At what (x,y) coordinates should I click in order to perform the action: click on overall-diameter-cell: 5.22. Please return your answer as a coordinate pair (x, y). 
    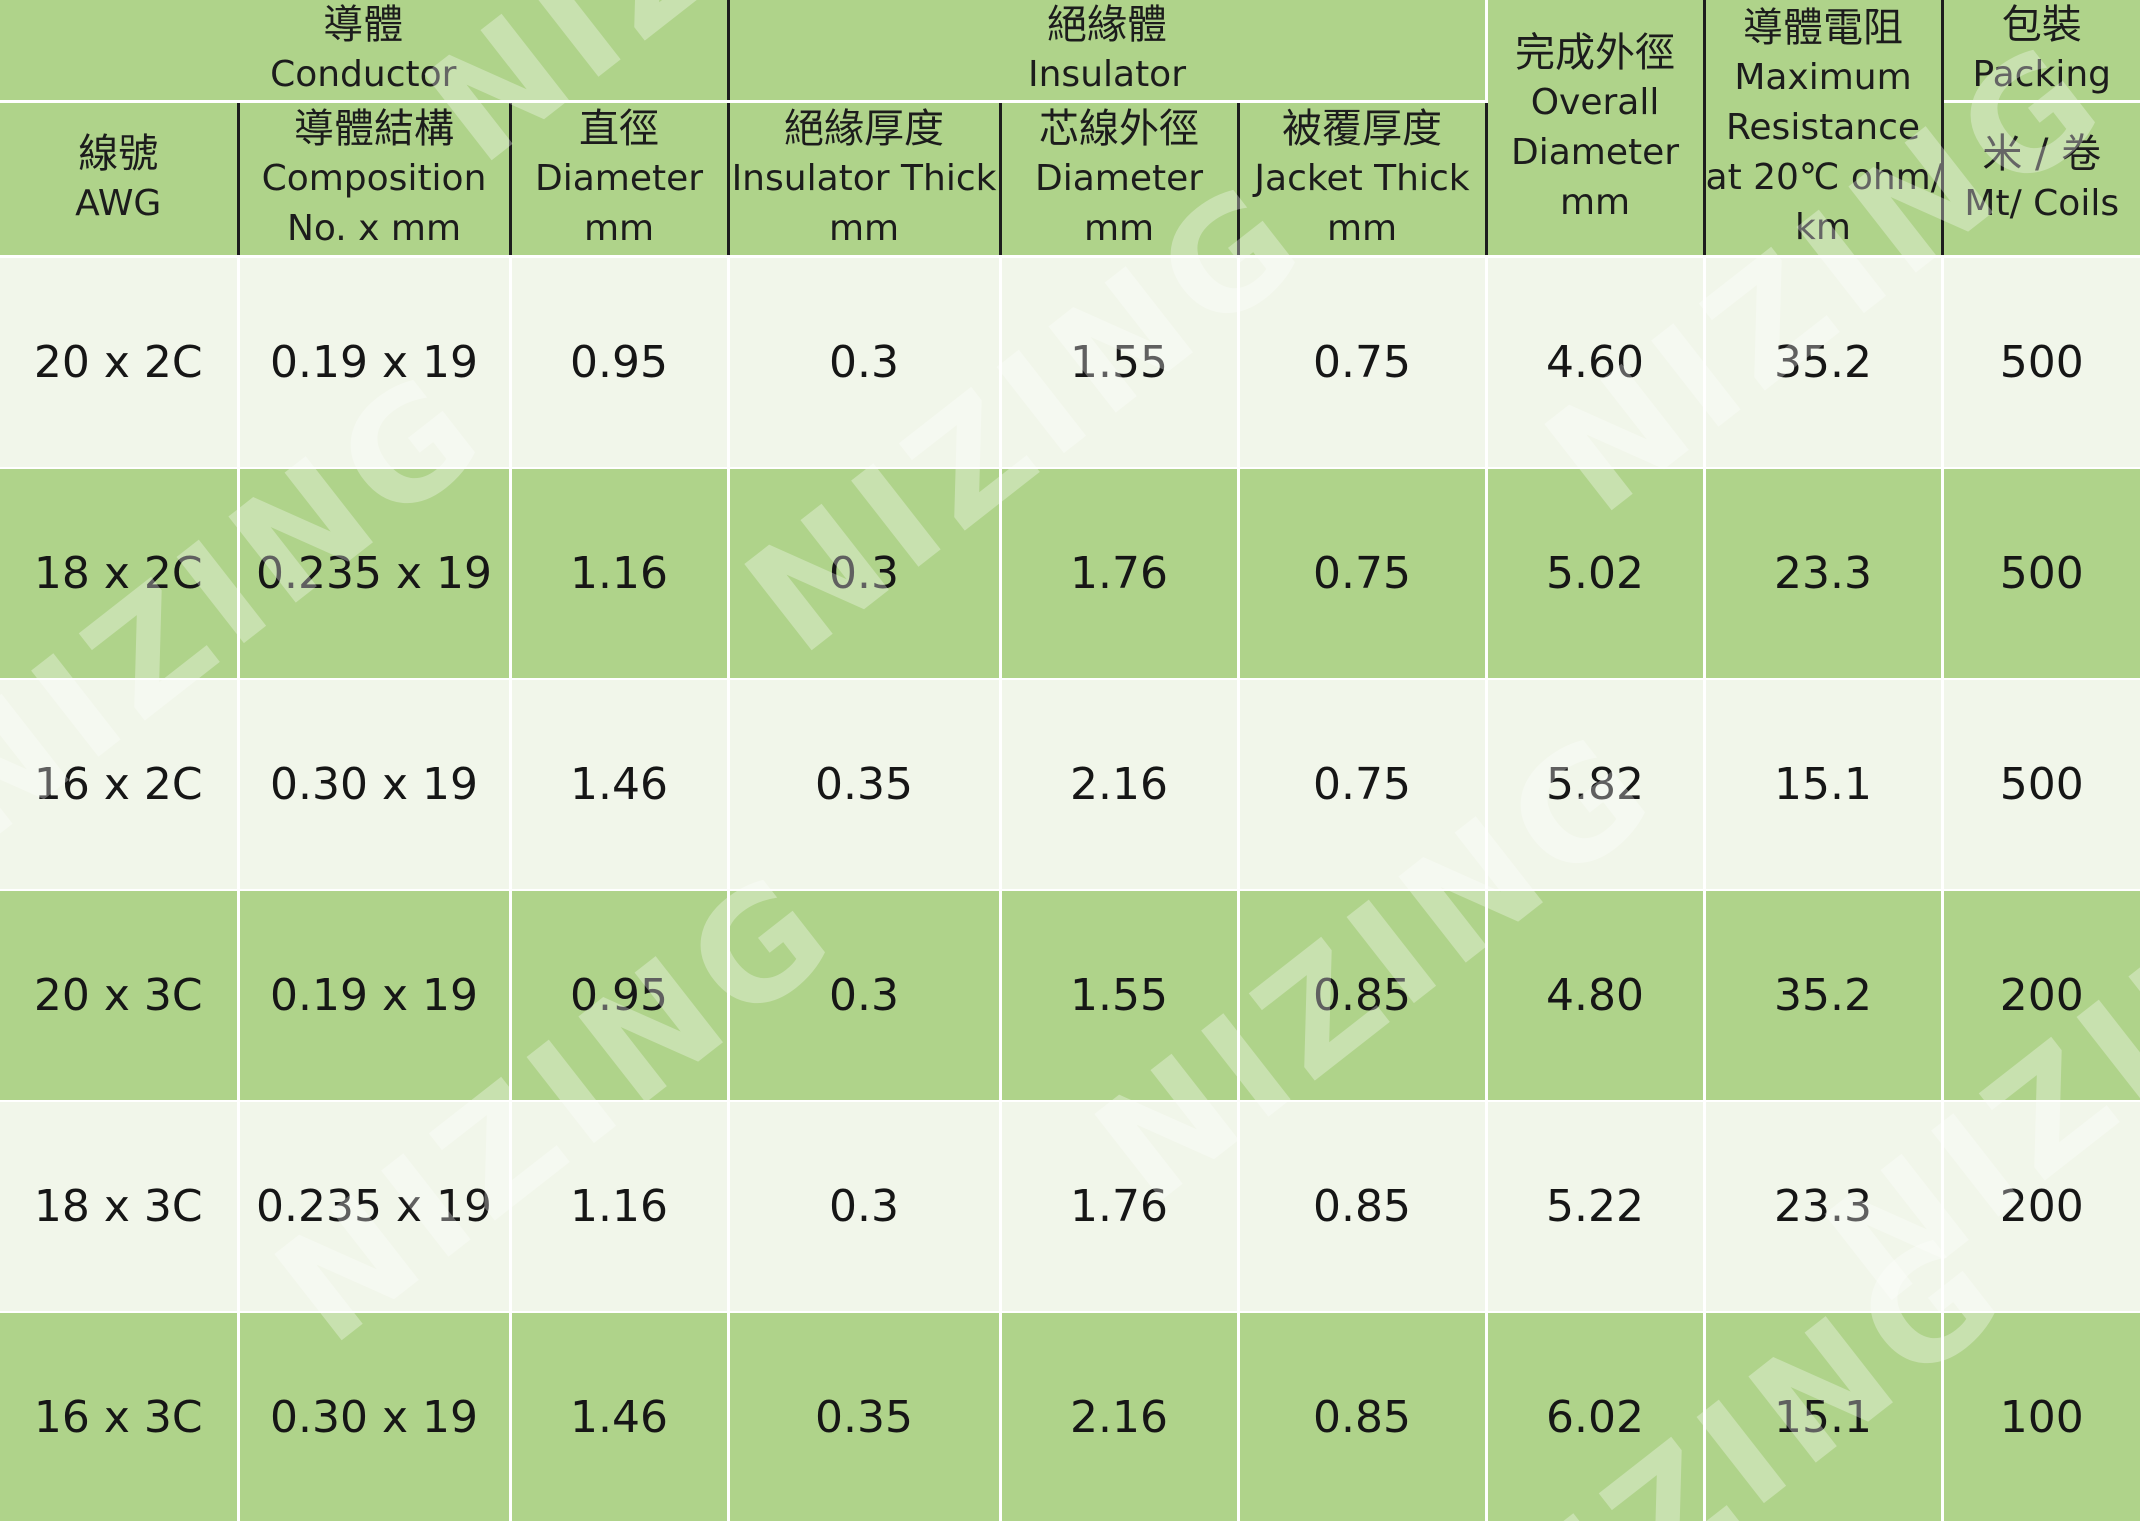
    Looking at the image, I should click on (1596, 1206).